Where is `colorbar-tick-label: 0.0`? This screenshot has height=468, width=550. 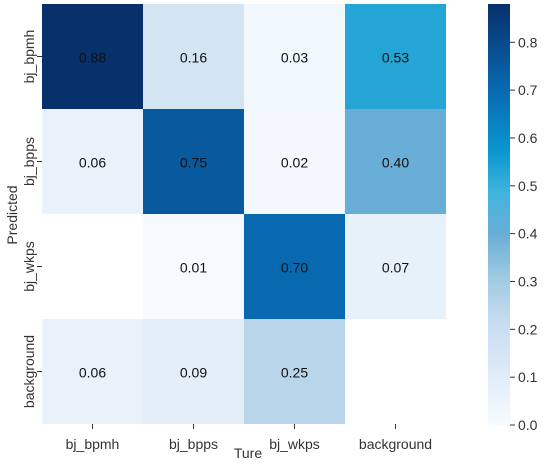
colorbar-tick-label: 0.0 is located at coordinates (528, 425).